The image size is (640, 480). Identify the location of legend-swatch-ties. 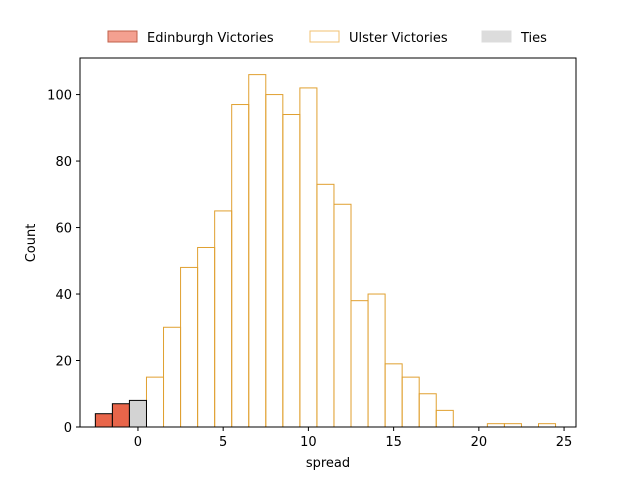
(496, 36).